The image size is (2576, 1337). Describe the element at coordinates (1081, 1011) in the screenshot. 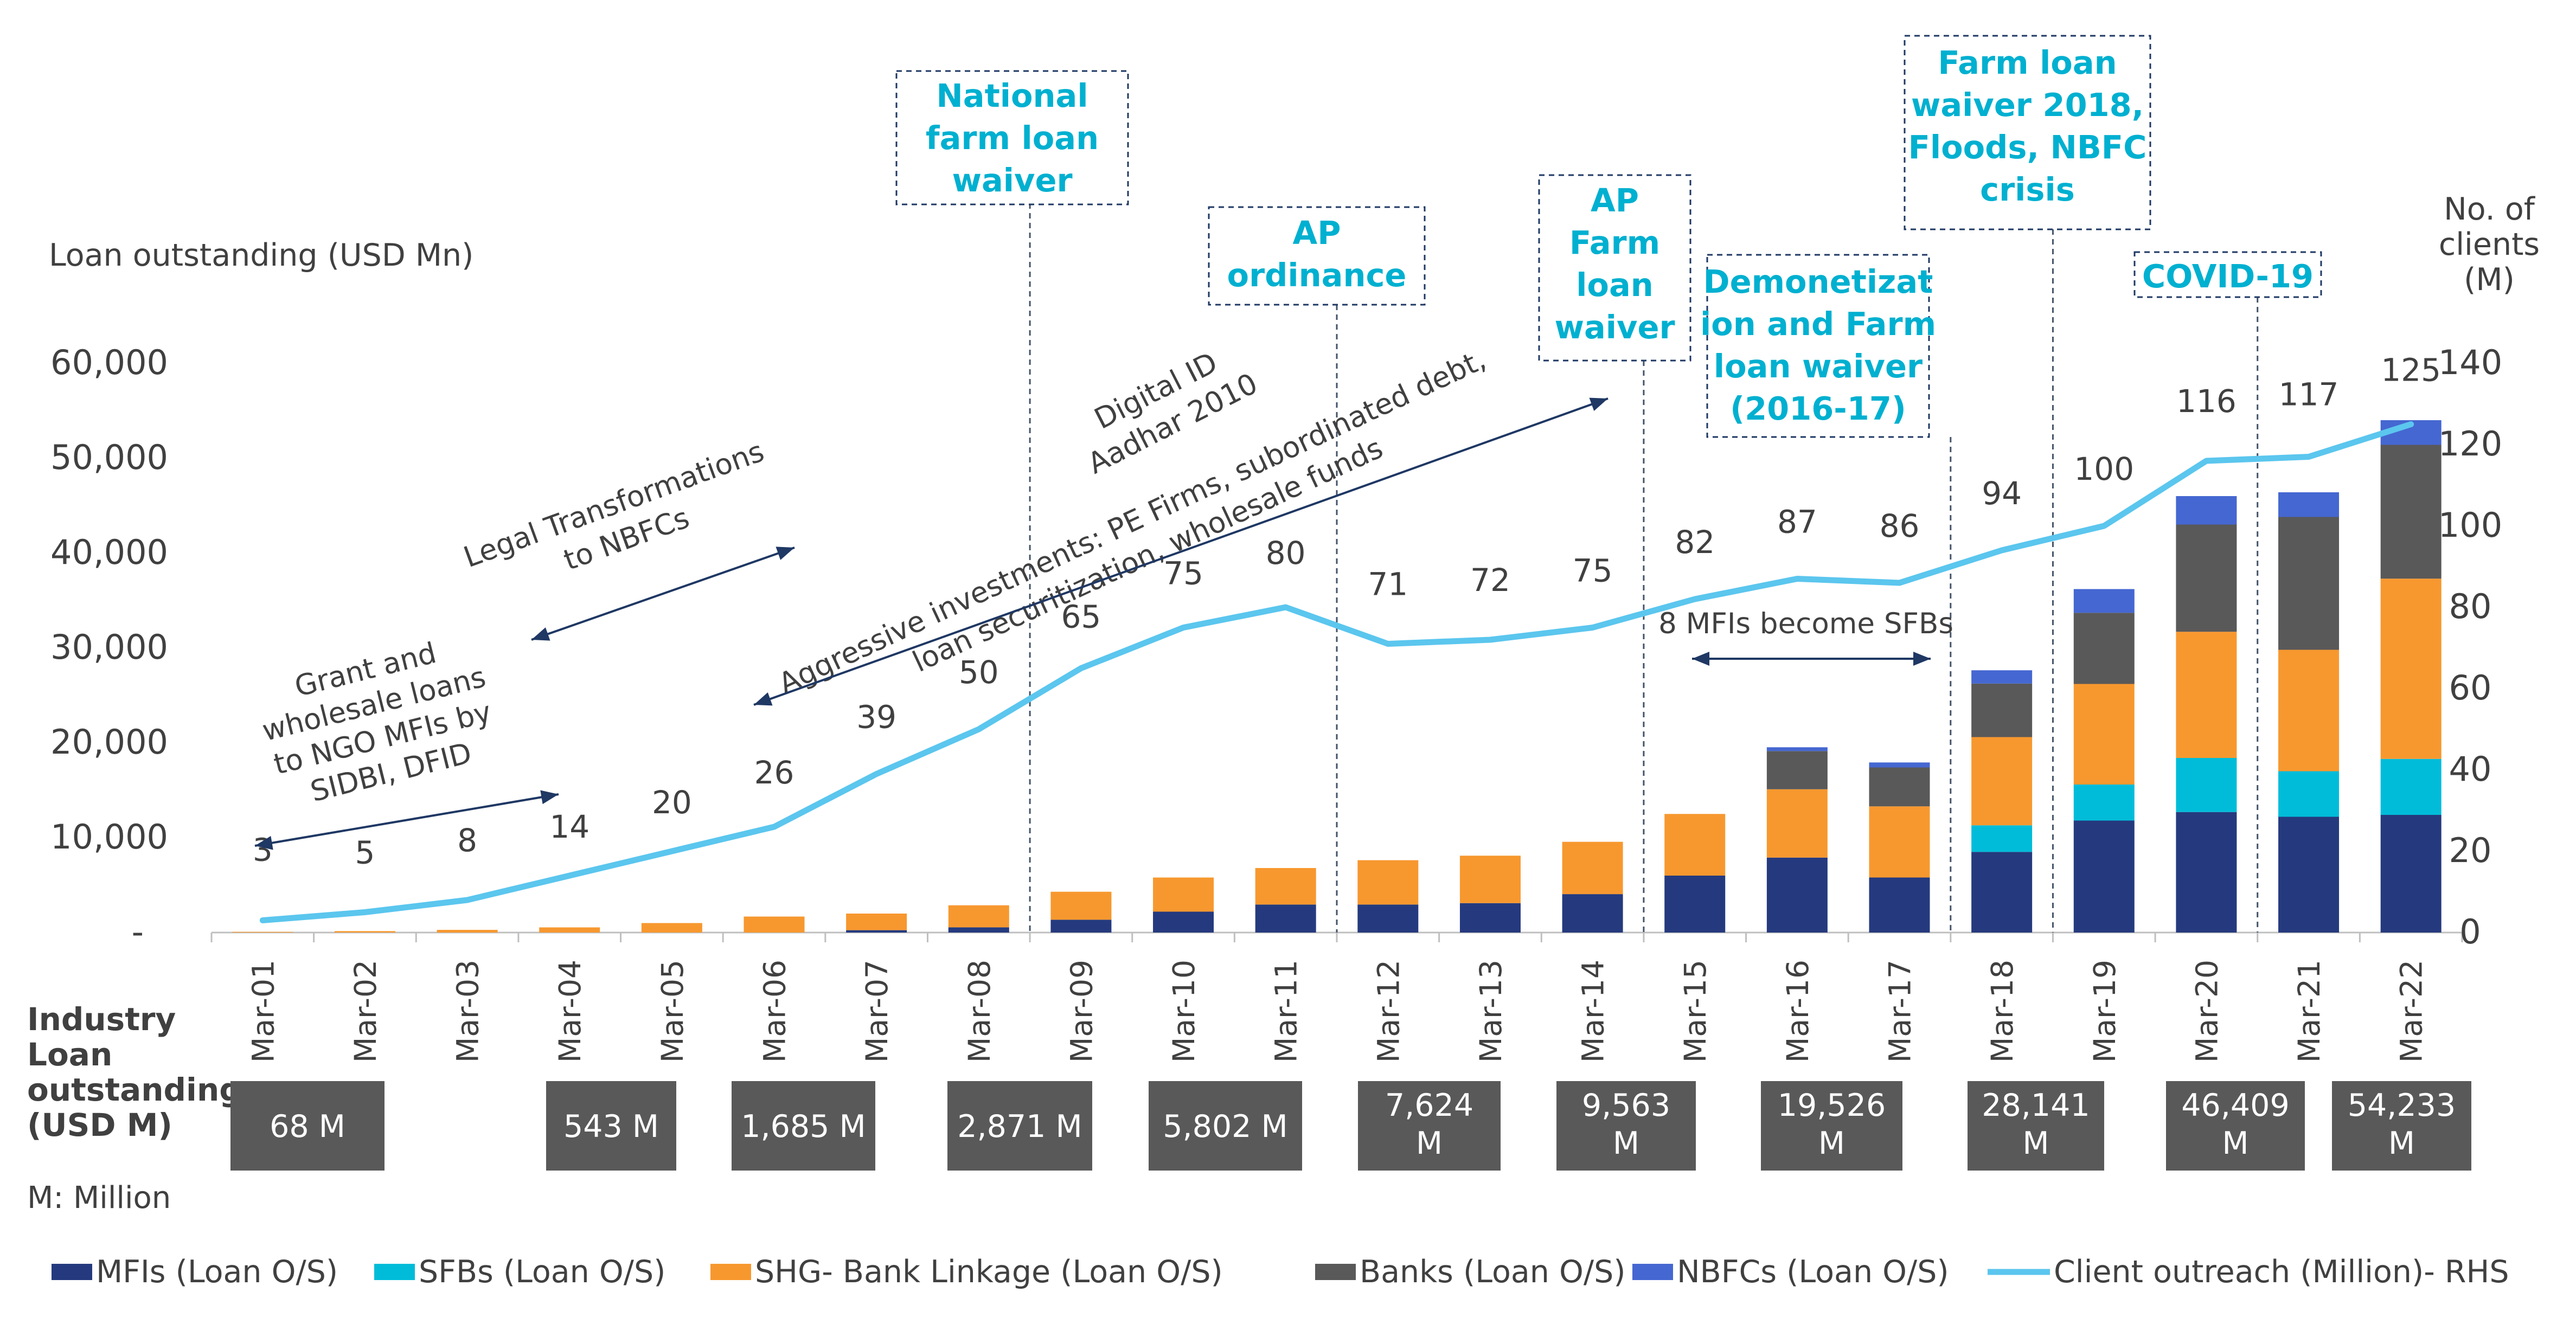

I see `x-axis-tick-label: Mar-09` at that location.